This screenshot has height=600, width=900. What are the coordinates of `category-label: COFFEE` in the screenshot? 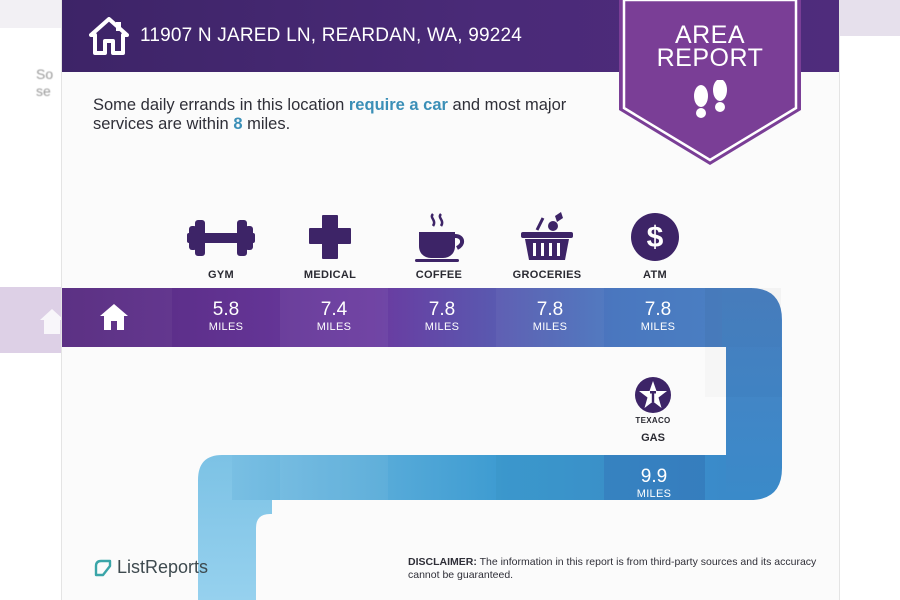 It's located at (439, 275).